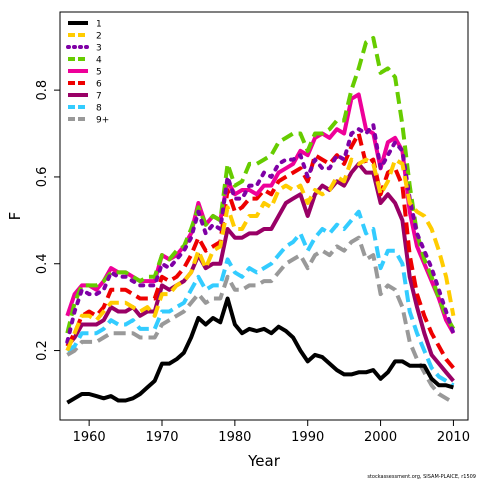 Image resolution: width=480 pixels, height=480 pixels. What do you see at coordinates (42, 177) in the screenshot?
I see `y-tick-label: 0.6` at bounding box center [42, 177].